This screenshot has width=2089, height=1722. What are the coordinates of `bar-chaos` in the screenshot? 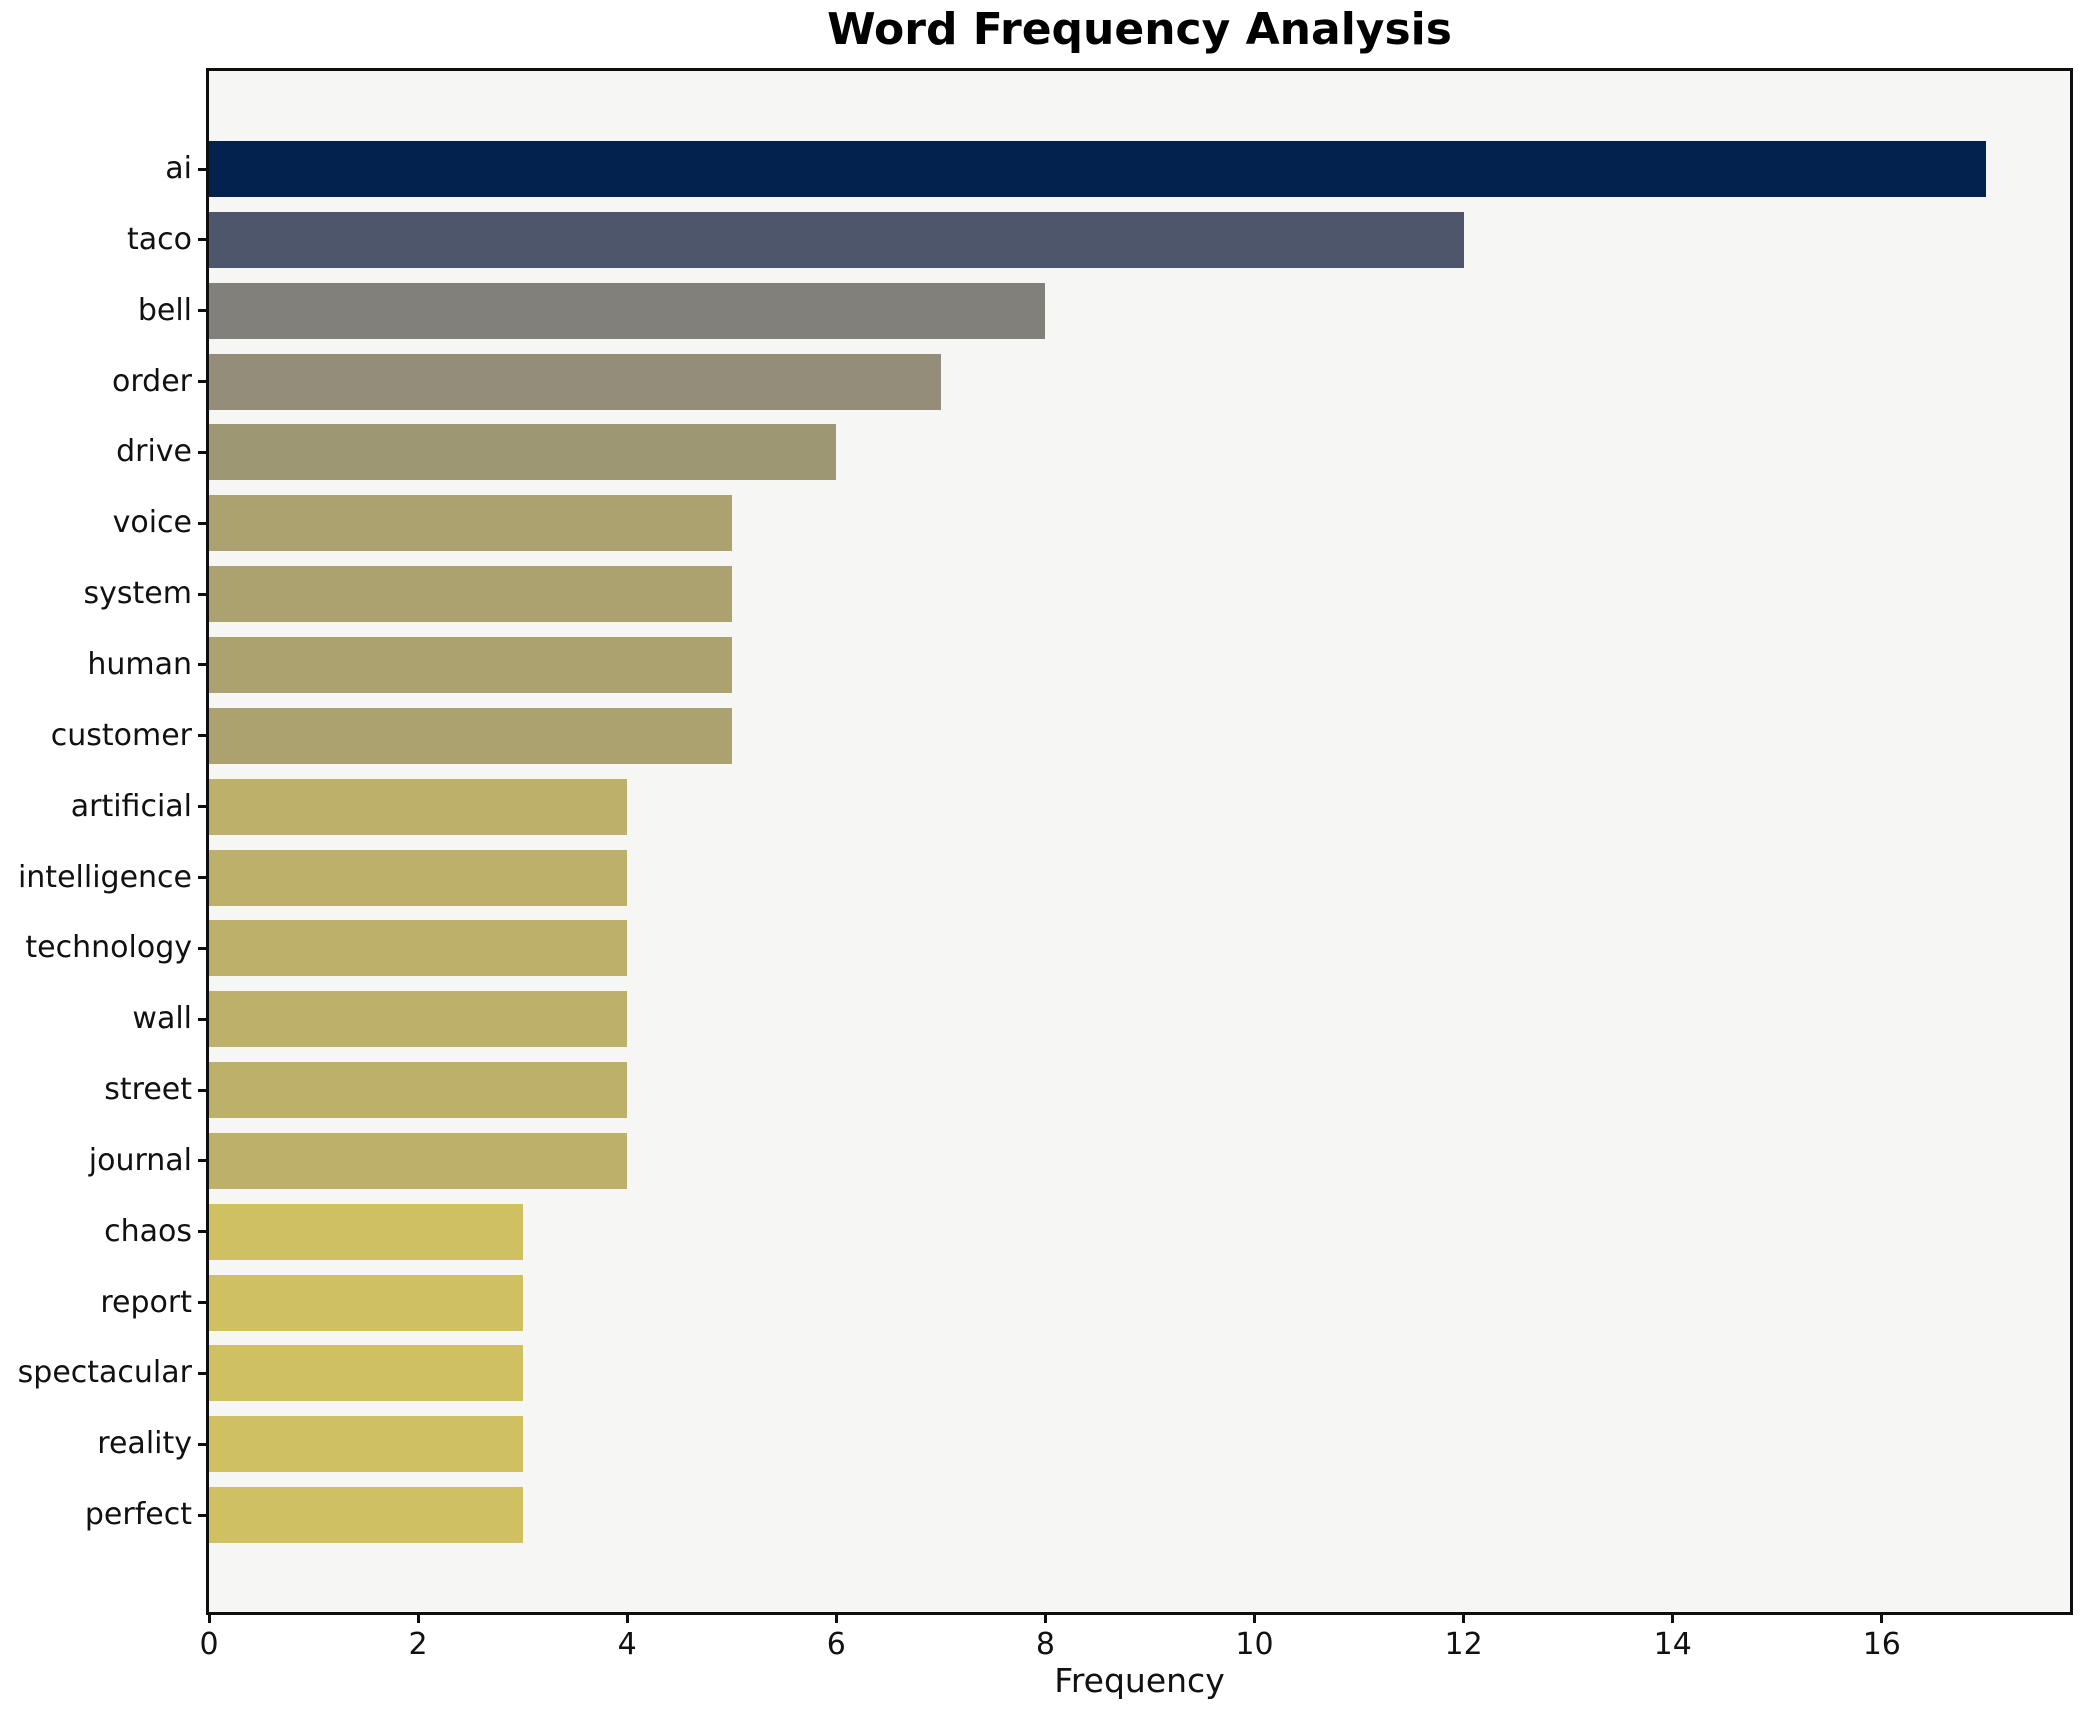 It's located at (366, 1231).